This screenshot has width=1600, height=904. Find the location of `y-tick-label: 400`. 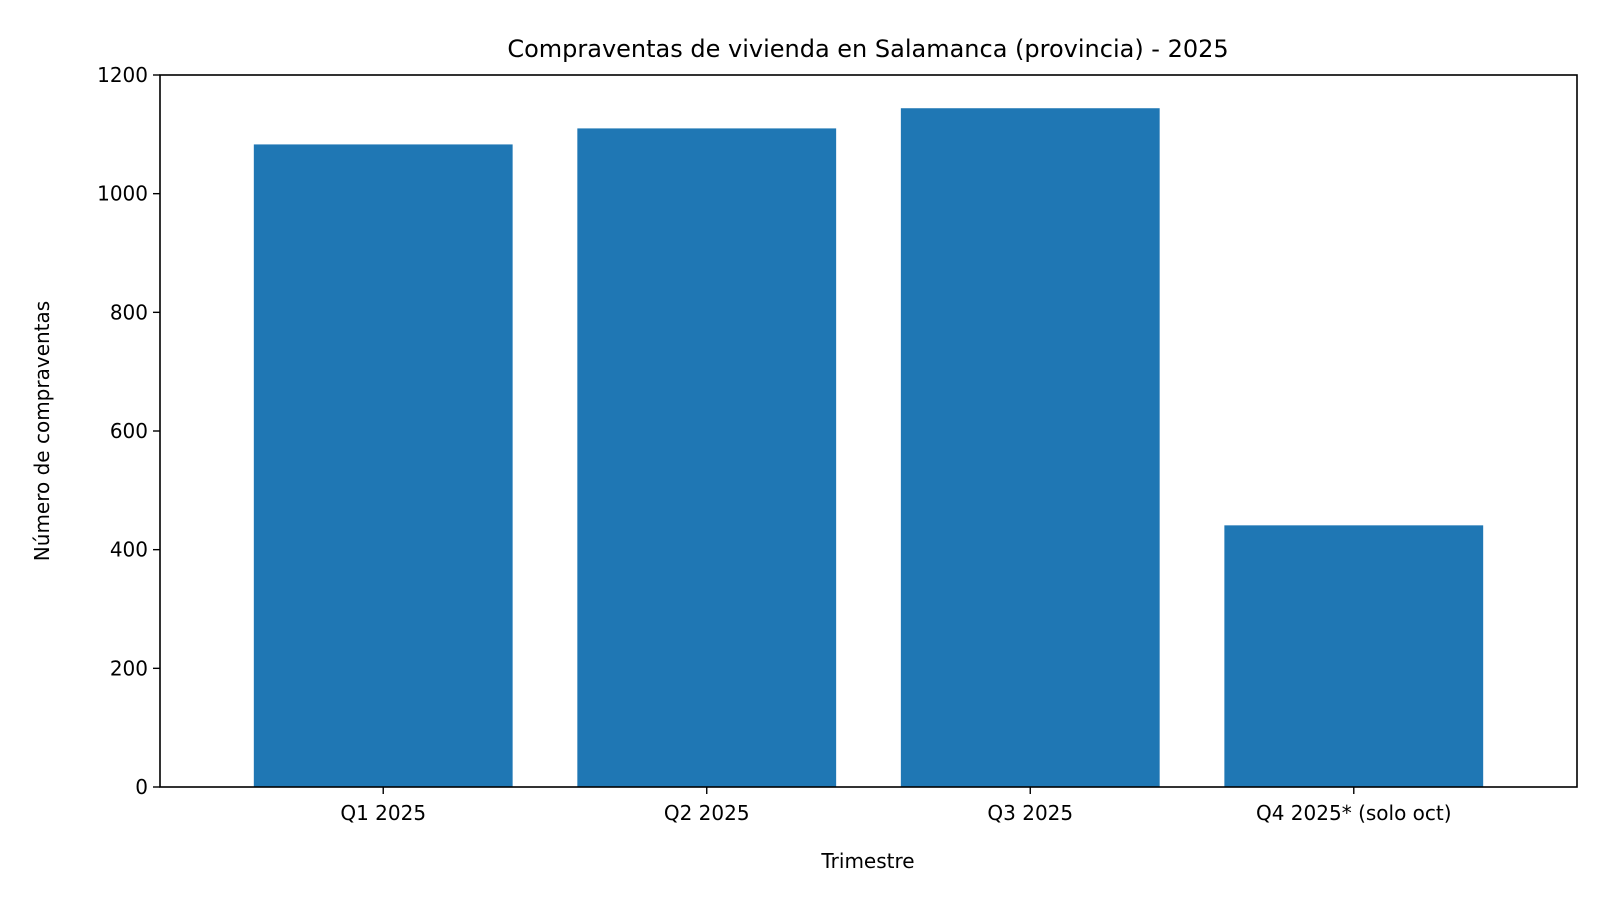

y-tick-label: 400 is located at coordinates (129, 550).